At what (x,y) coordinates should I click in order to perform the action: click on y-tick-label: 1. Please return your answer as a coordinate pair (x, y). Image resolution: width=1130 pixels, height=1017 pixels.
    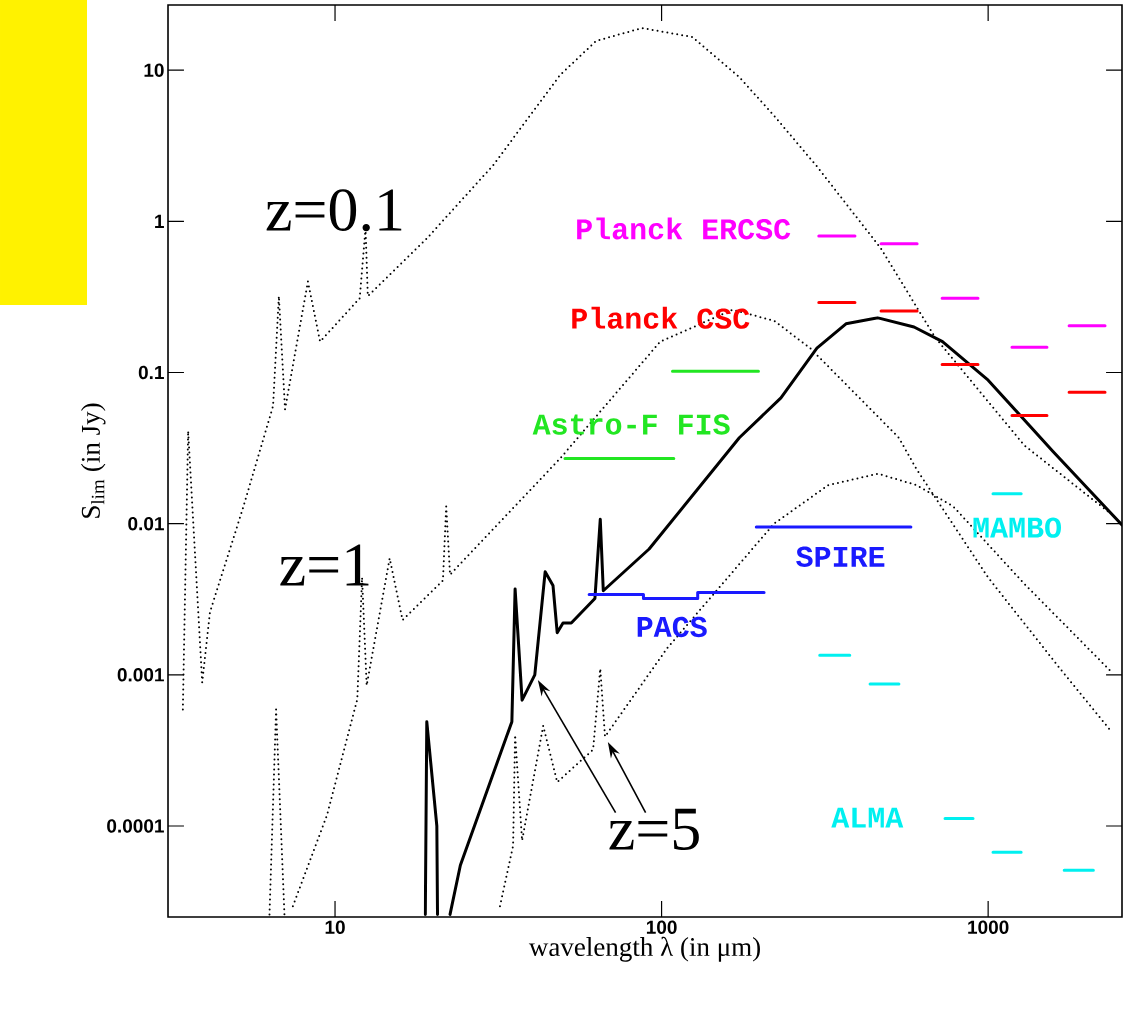
    Looking at the image, I should click on (159, 221).